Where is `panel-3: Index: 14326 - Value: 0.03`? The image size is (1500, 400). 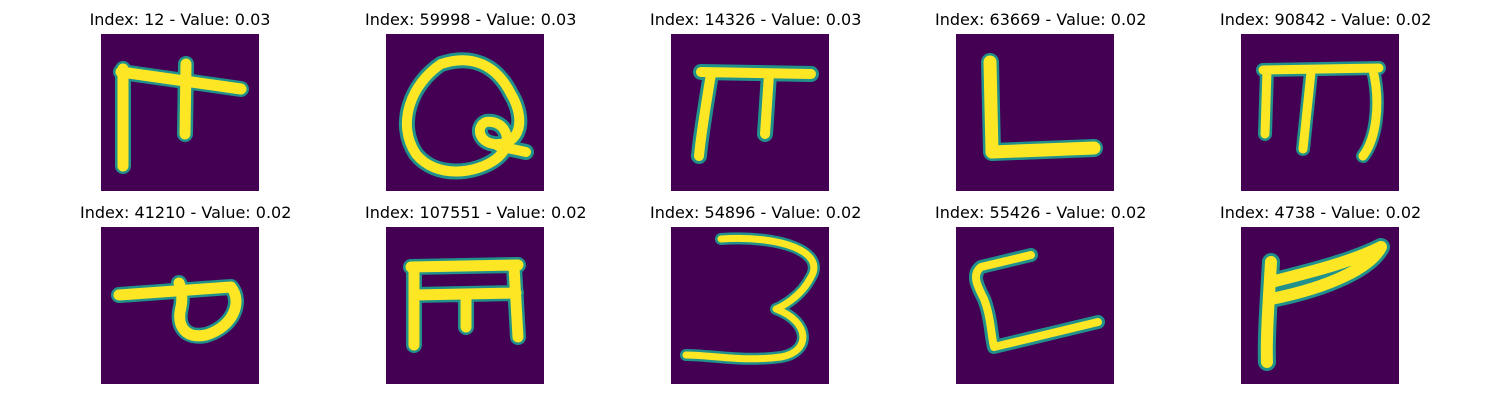
panel-3: Index: 14326 - Value: 0.03 is located at coordinates (756, 100).